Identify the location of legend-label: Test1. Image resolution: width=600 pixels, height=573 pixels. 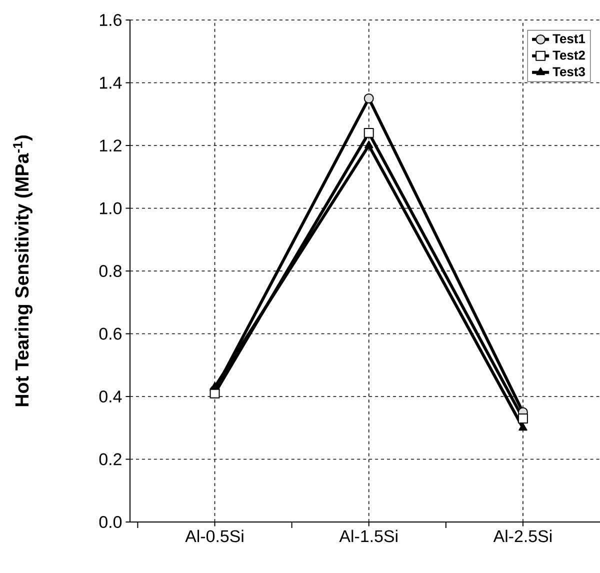
(569, 39).